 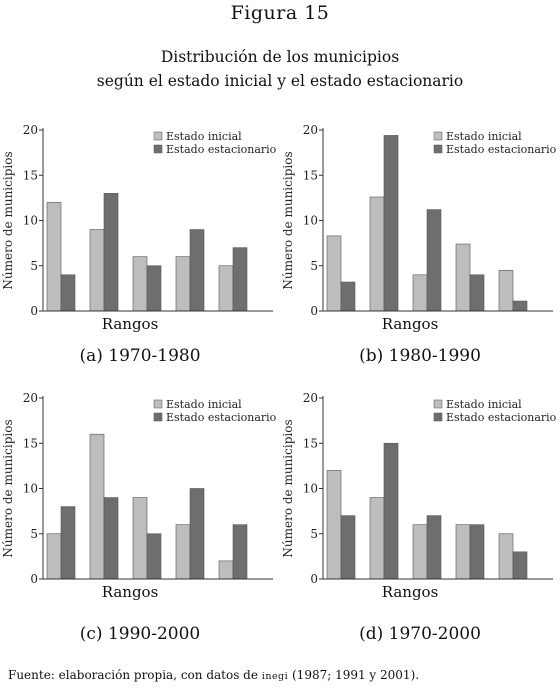 I want to click on figure-title: Figura 15, so click(x=280, y=13).